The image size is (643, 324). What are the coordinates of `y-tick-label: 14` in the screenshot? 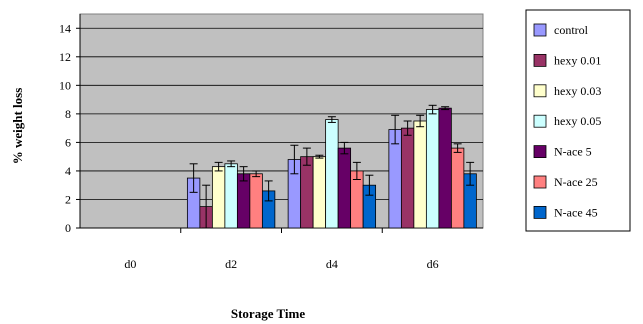 It's located at (65, 28).